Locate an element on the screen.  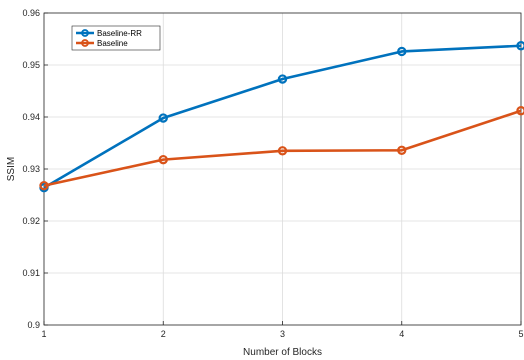
legend-label: Baseline is located at coordinates (112, 43).